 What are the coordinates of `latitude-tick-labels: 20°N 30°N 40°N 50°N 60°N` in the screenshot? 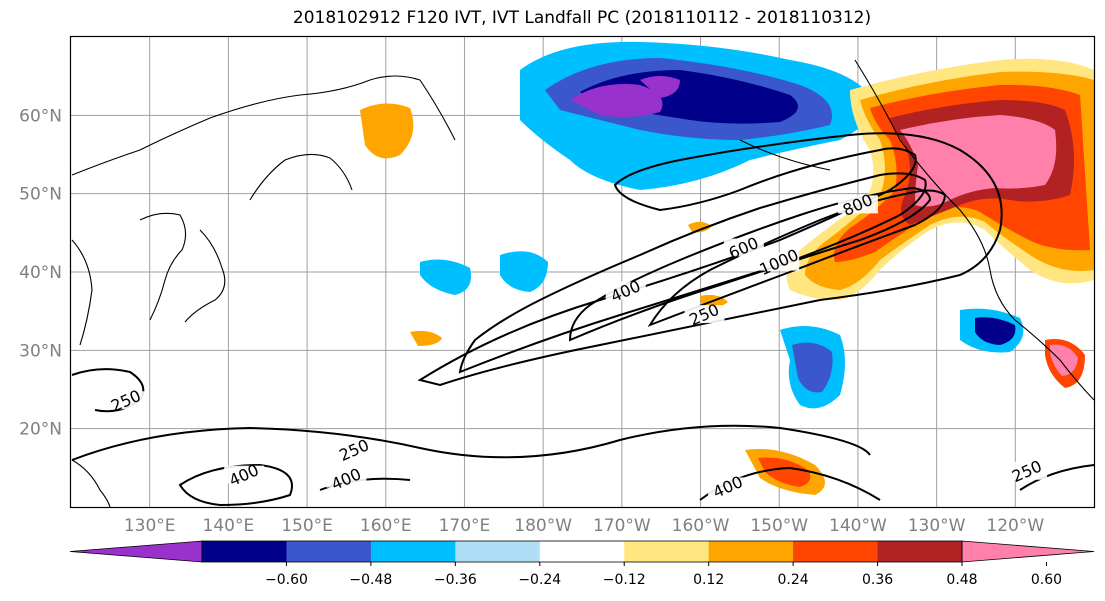 It's located at (40, 272).